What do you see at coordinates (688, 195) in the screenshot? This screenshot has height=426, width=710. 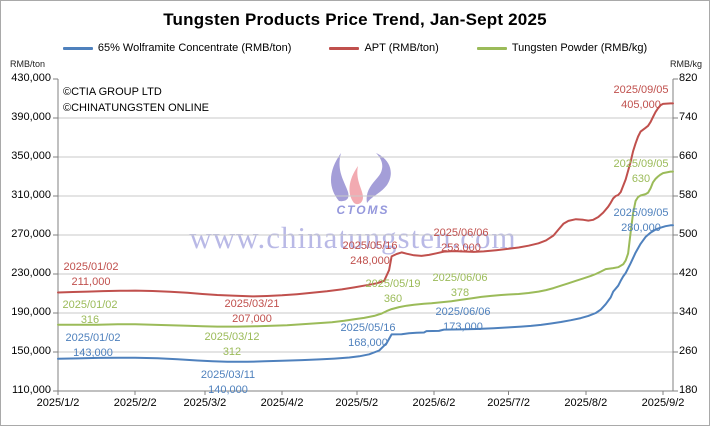 I see `right-axis-tick-label: 580` at bounding box center [688, 195].